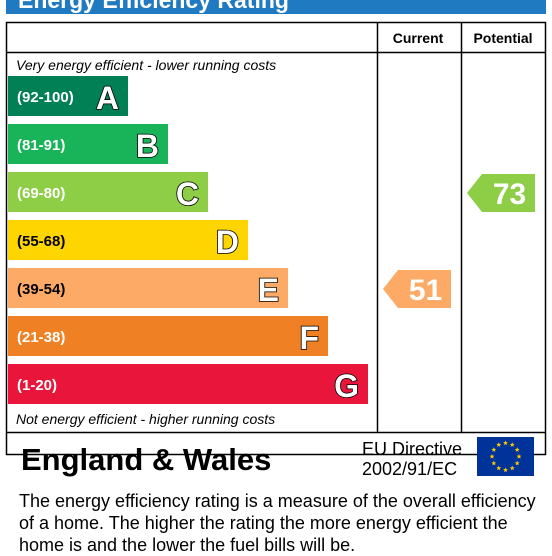 The width and height of the screenshot is (552, 556). Describe the element at coordinates (168, 336) in the screenshot. I see `band-bar-f` at that location.